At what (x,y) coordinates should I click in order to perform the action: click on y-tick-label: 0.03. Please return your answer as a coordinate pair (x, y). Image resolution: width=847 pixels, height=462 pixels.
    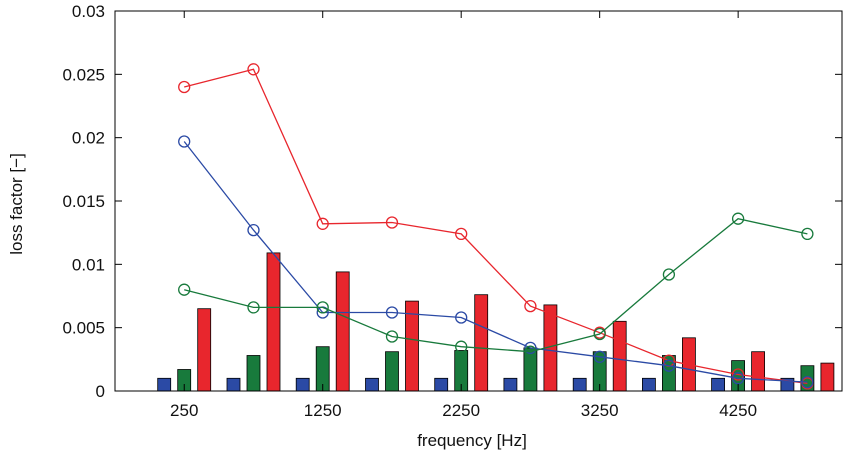
    Looking at the image, I should click on (88, 11).